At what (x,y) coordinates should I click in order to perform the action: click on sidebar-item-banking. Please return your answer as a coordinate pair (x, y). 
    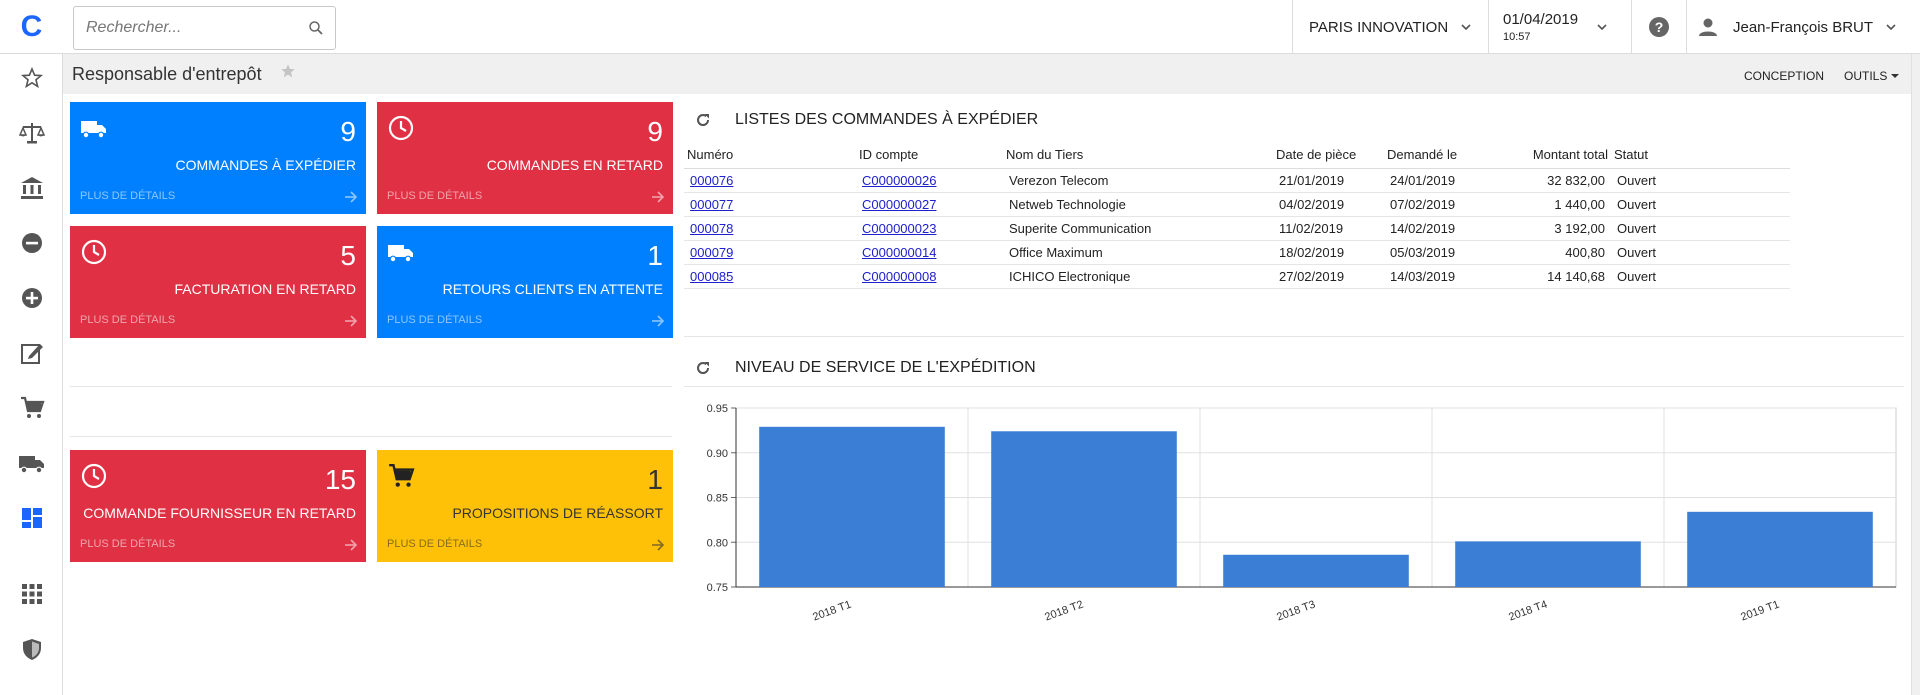
    Looking at the image, I should click on (31, 188).